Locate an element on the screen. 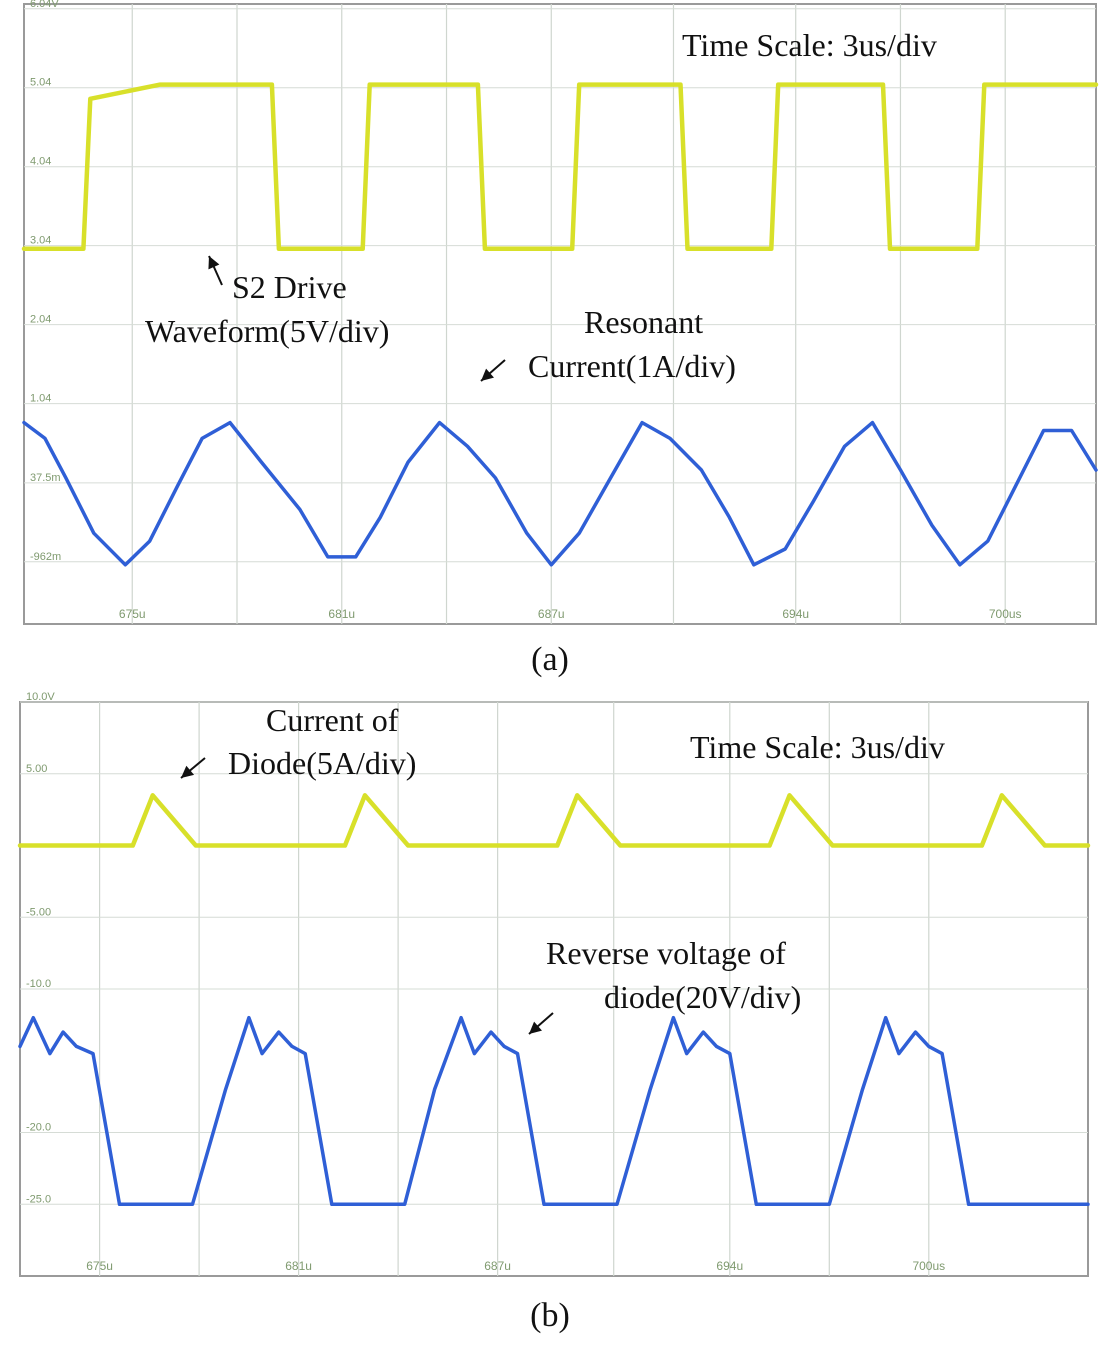 This screenshot has width=1100, height=1347. diode-current-arrow-head is located at coordinates (188, 771).